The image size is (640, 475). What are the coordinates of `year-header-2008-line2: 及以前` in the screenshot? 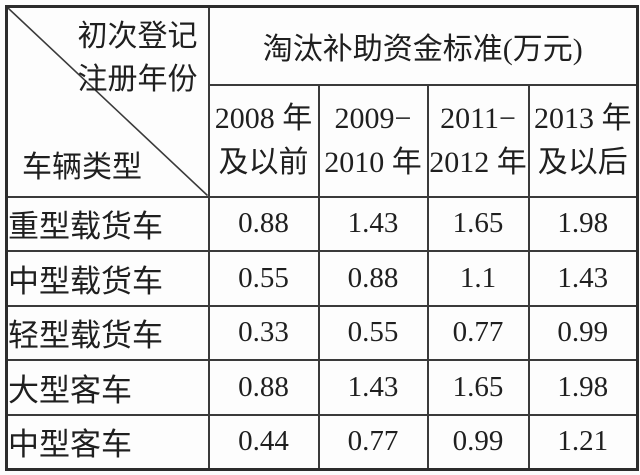 It's located at (263, 162).